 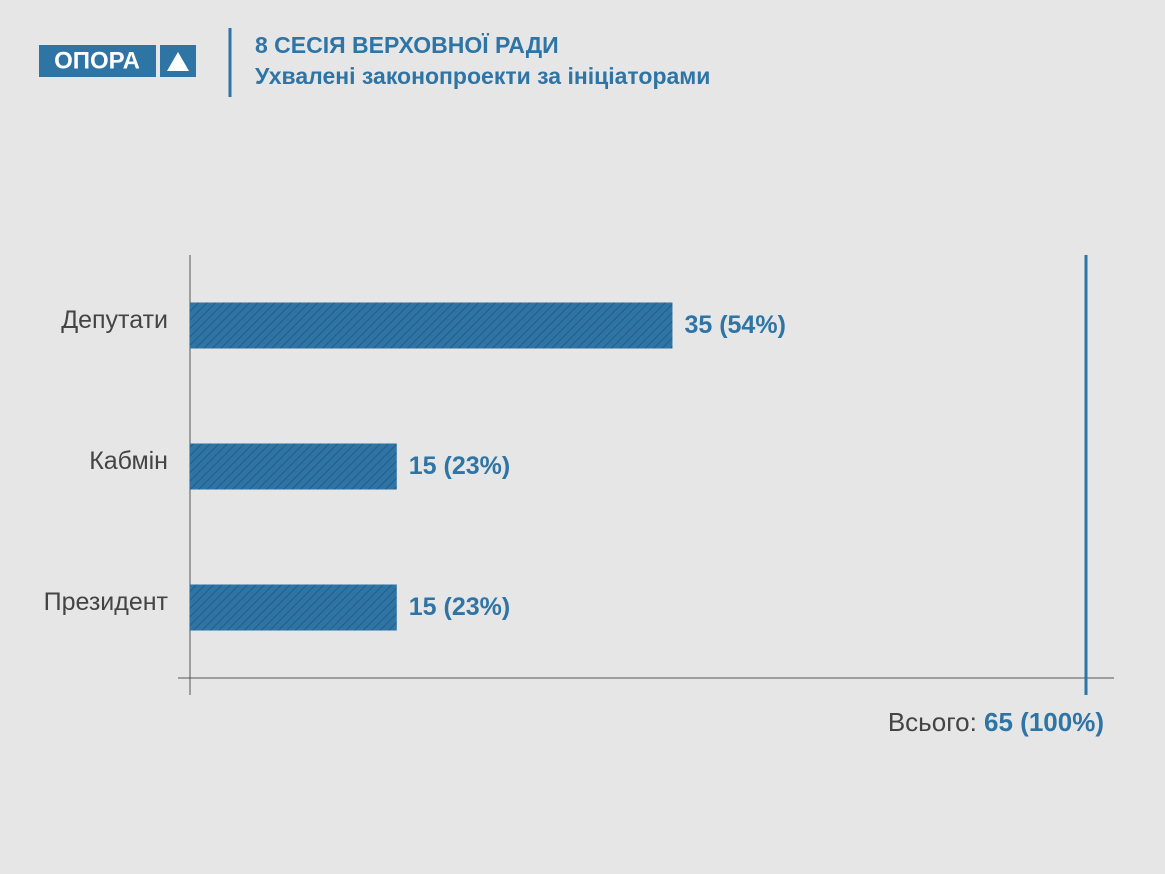 I want to click on logo-box, so click(x=97, y=61).